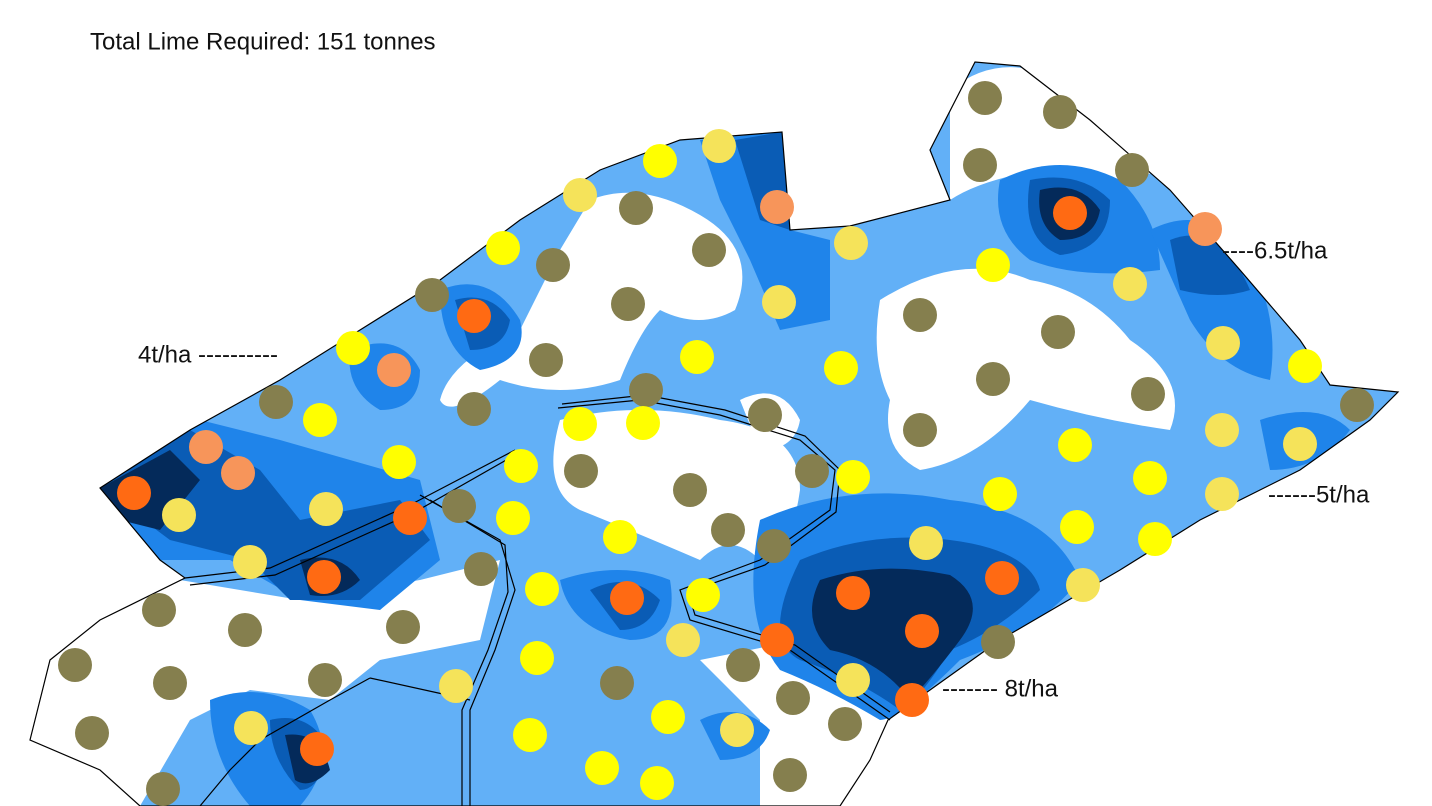 This screenshot has width=1432, height=806. Describe the element at coordinates (1275, 250) in the screenshot. I see `rate-label: ----6.5t/ha` at that location.